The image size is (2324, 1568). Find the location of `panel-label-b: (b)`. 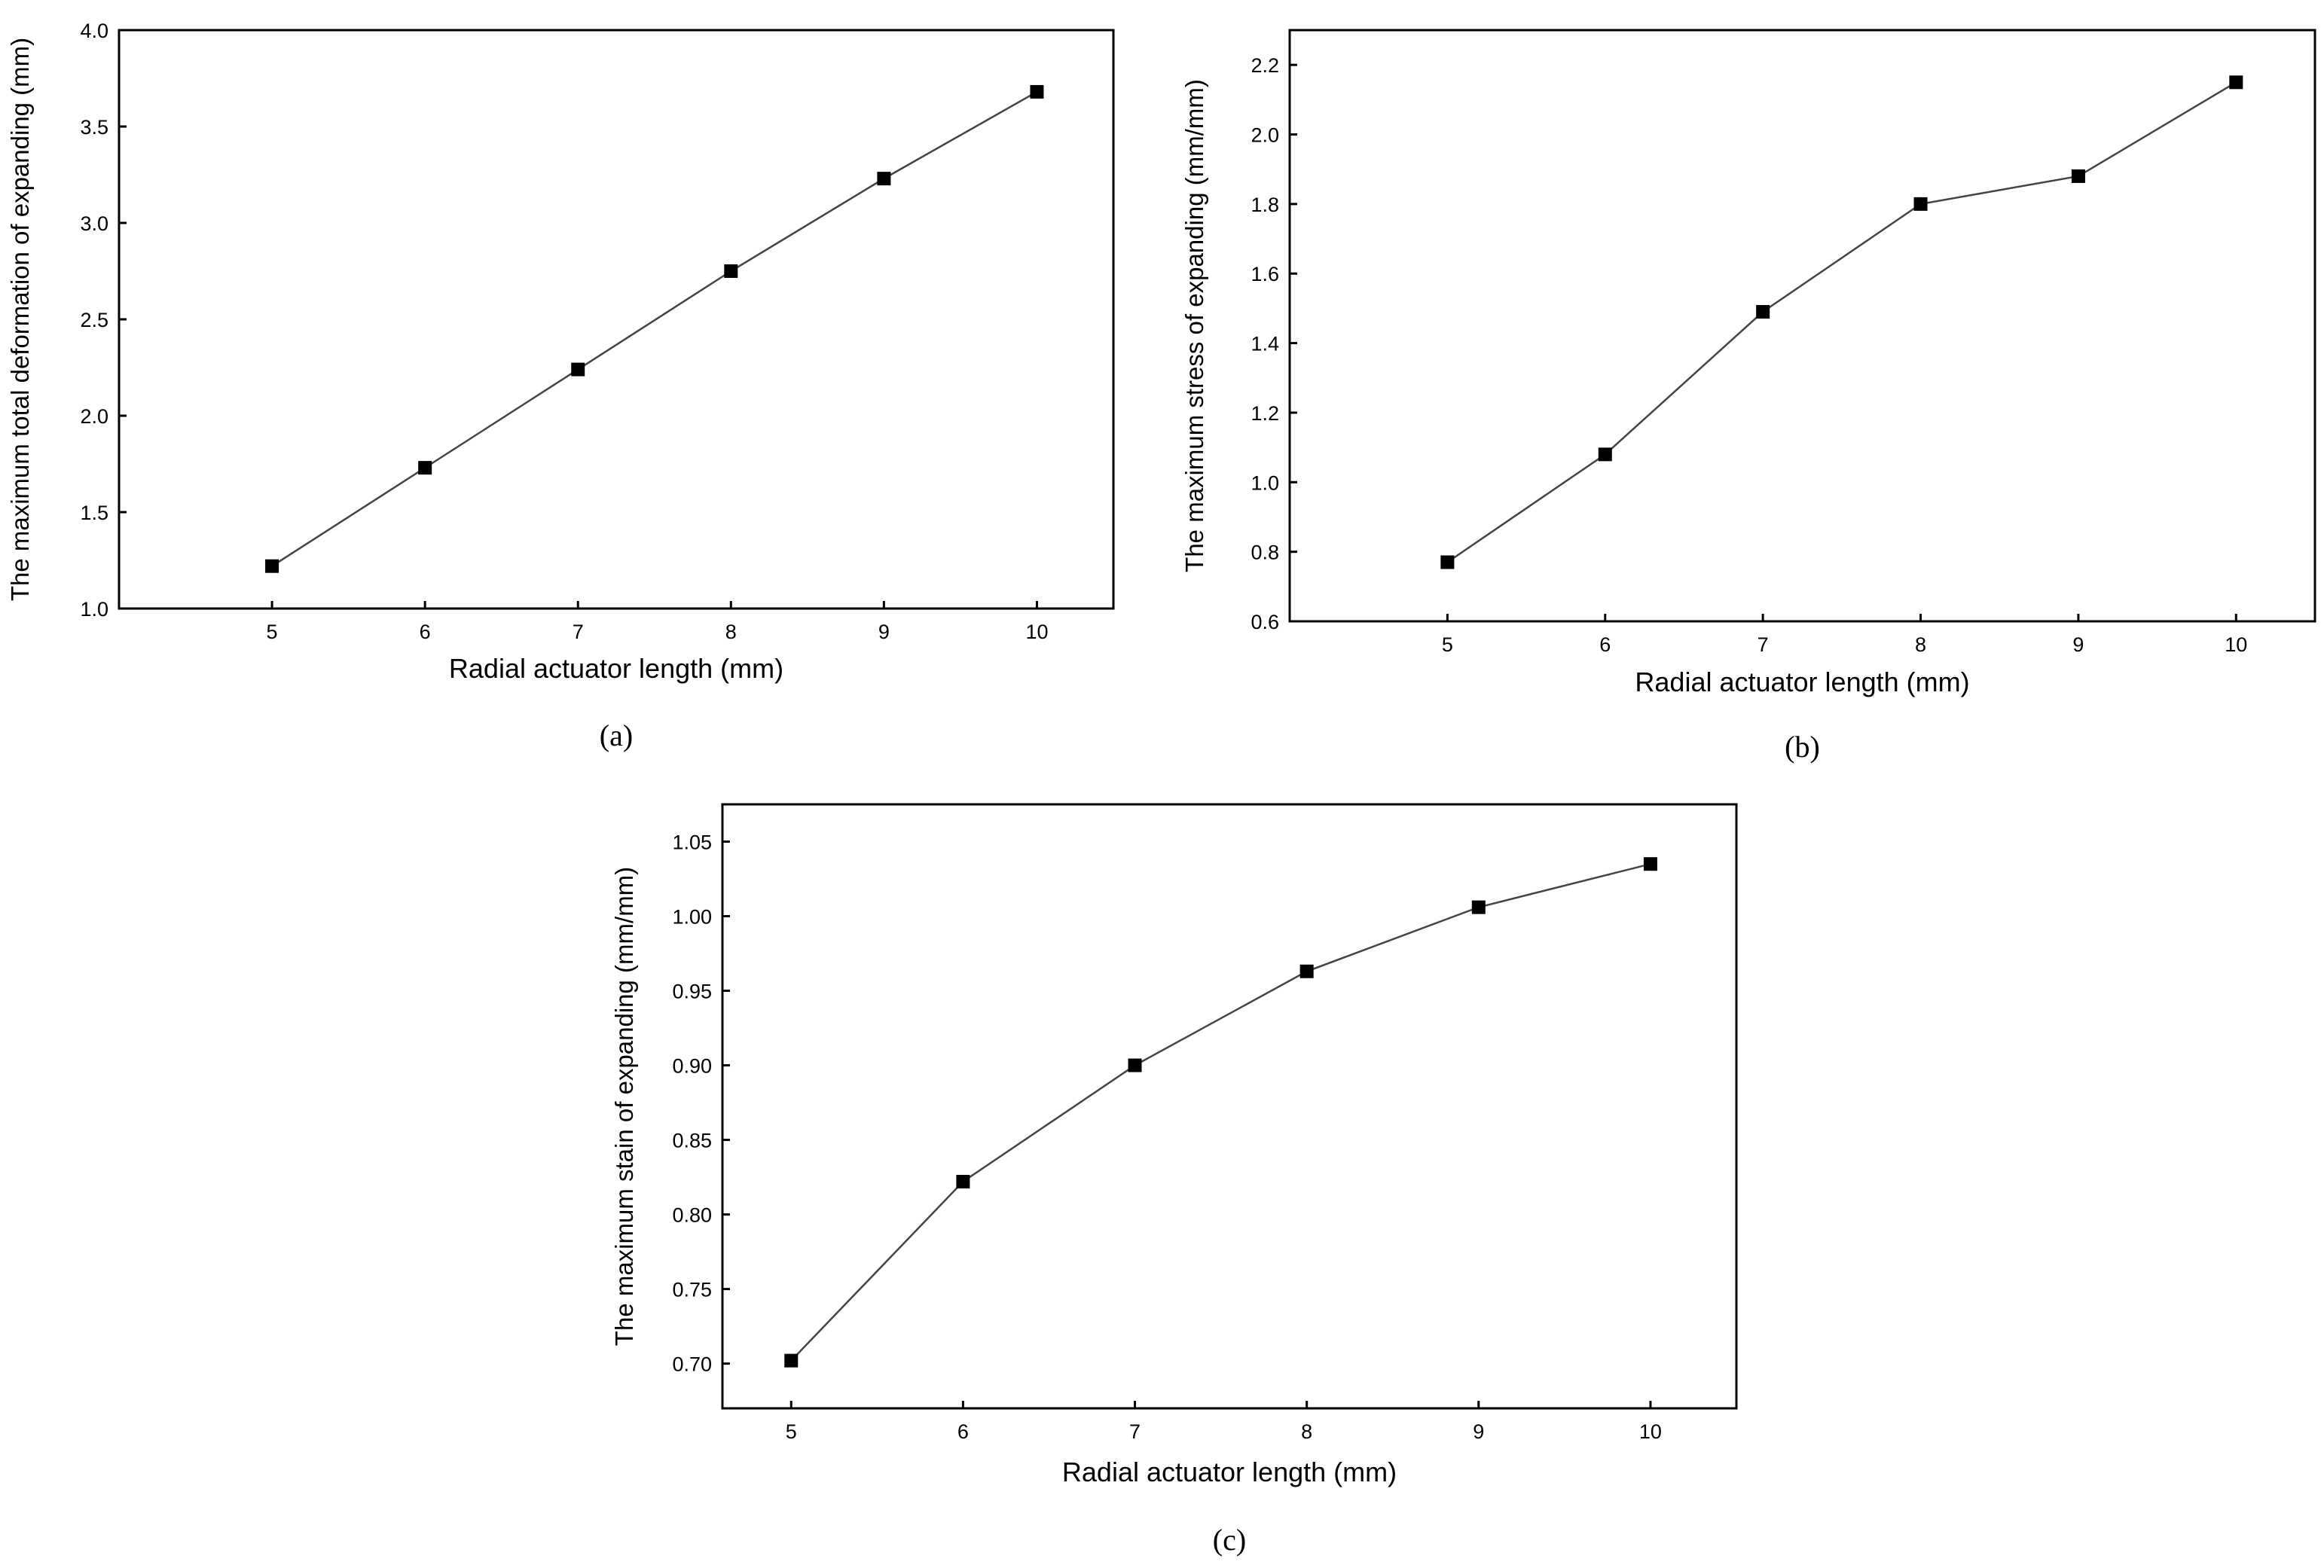

panel-label-b: (b) is located at coordinates (1802, 747).